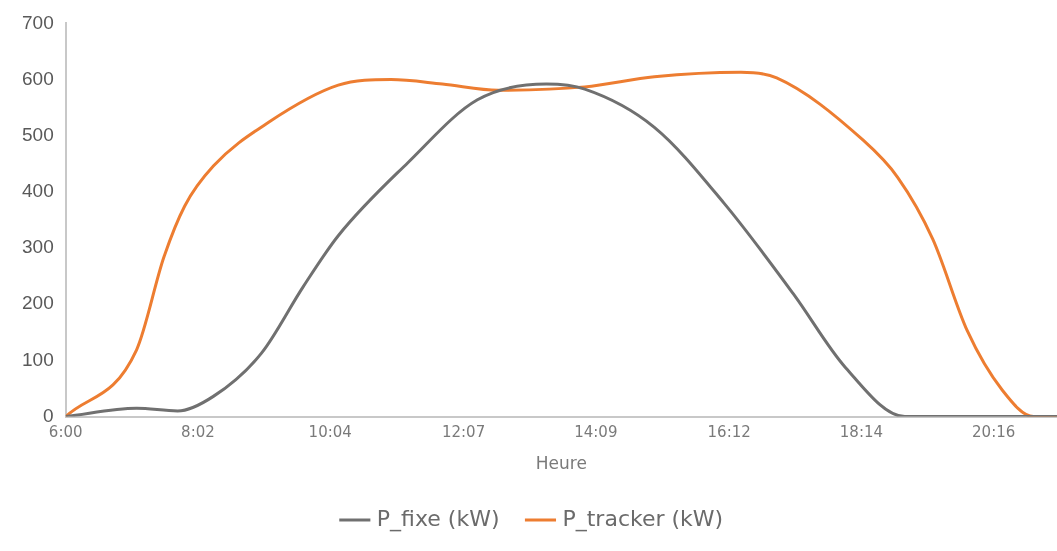 This screenshot has height=551, width=1057. What do you see at coordinates (38, 359) in the screenshot?
I see `y-tick-label: 100` at bounding box center [38, 359].